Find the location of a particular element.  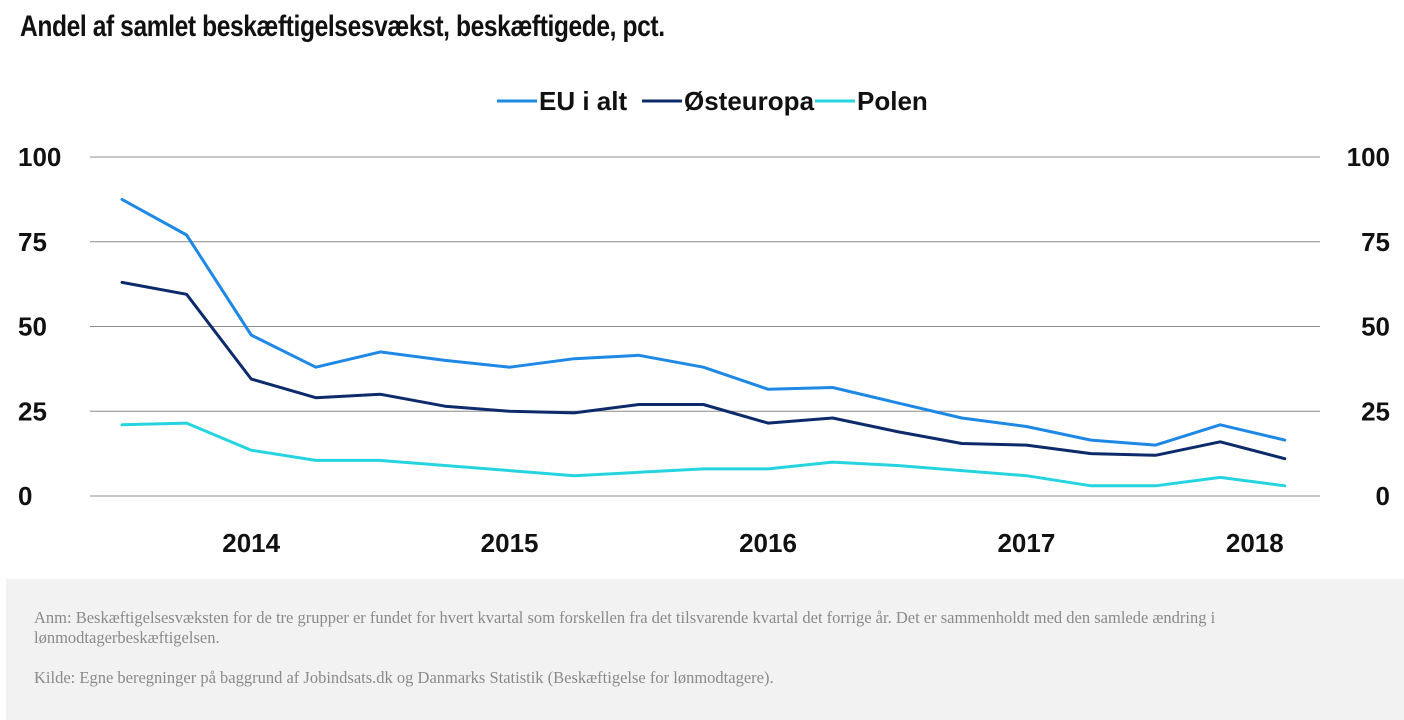

y-tick-label-right: 0 is located at coordinates (1383, 496).